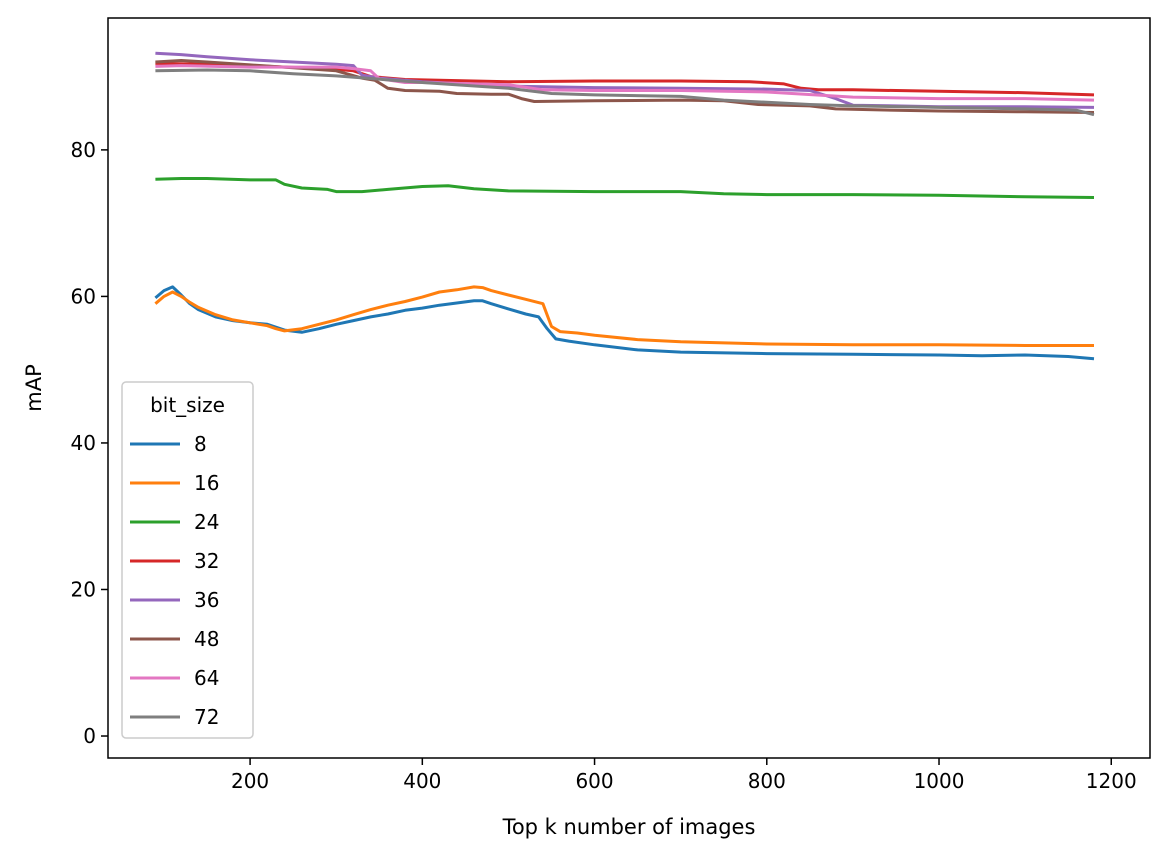 The image size is (1173, 858). I want to click on y-tick-label: 20, so click(83, 589).